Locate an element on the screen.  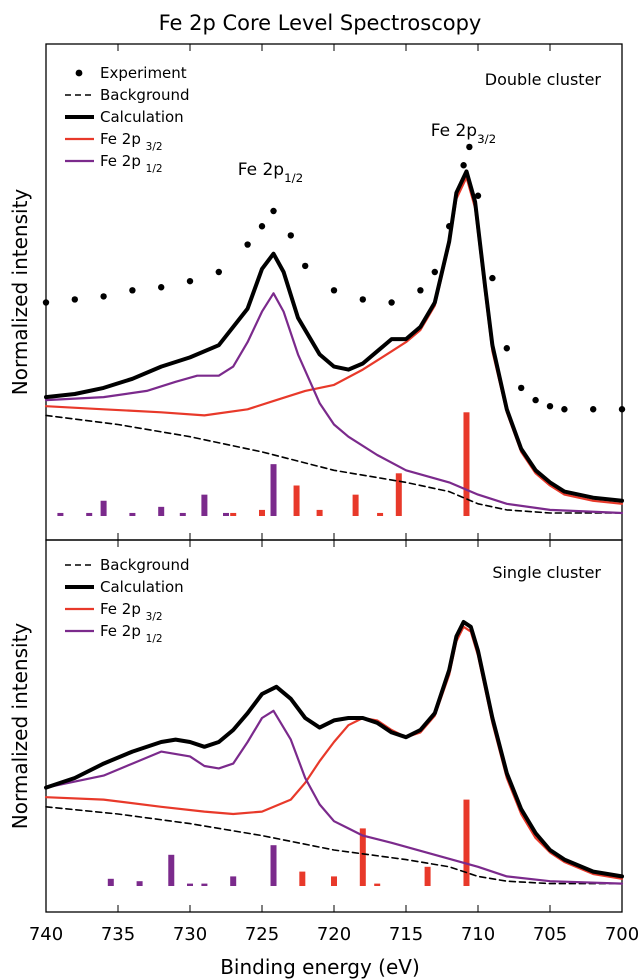
x-axis-label: Binding energy (eV) is located at coordinates (320, 967).